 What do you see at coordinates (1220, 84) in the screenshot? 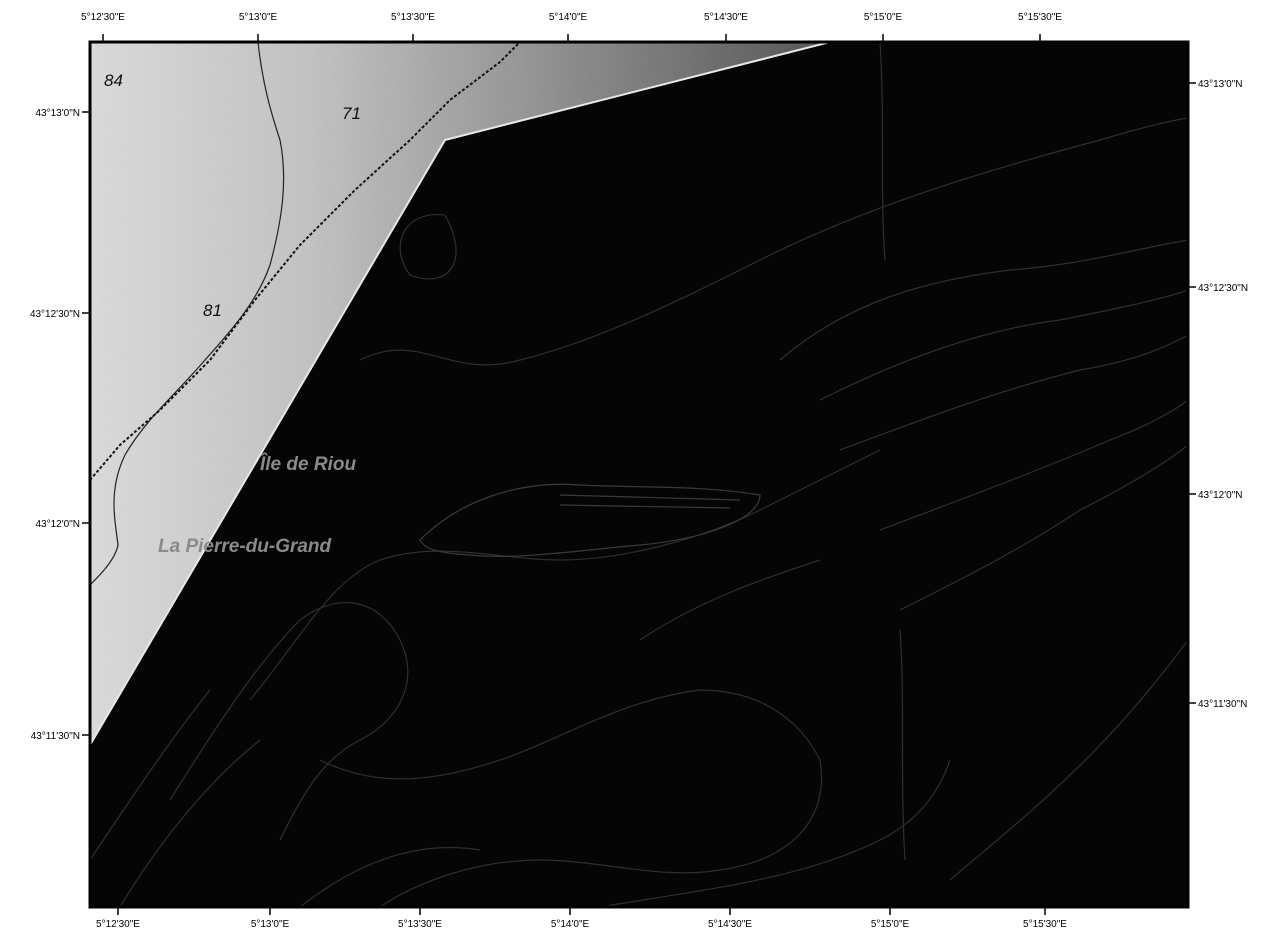
I see `right-tick-label: 43°13'0"N` at bounding box center [1220, 84].